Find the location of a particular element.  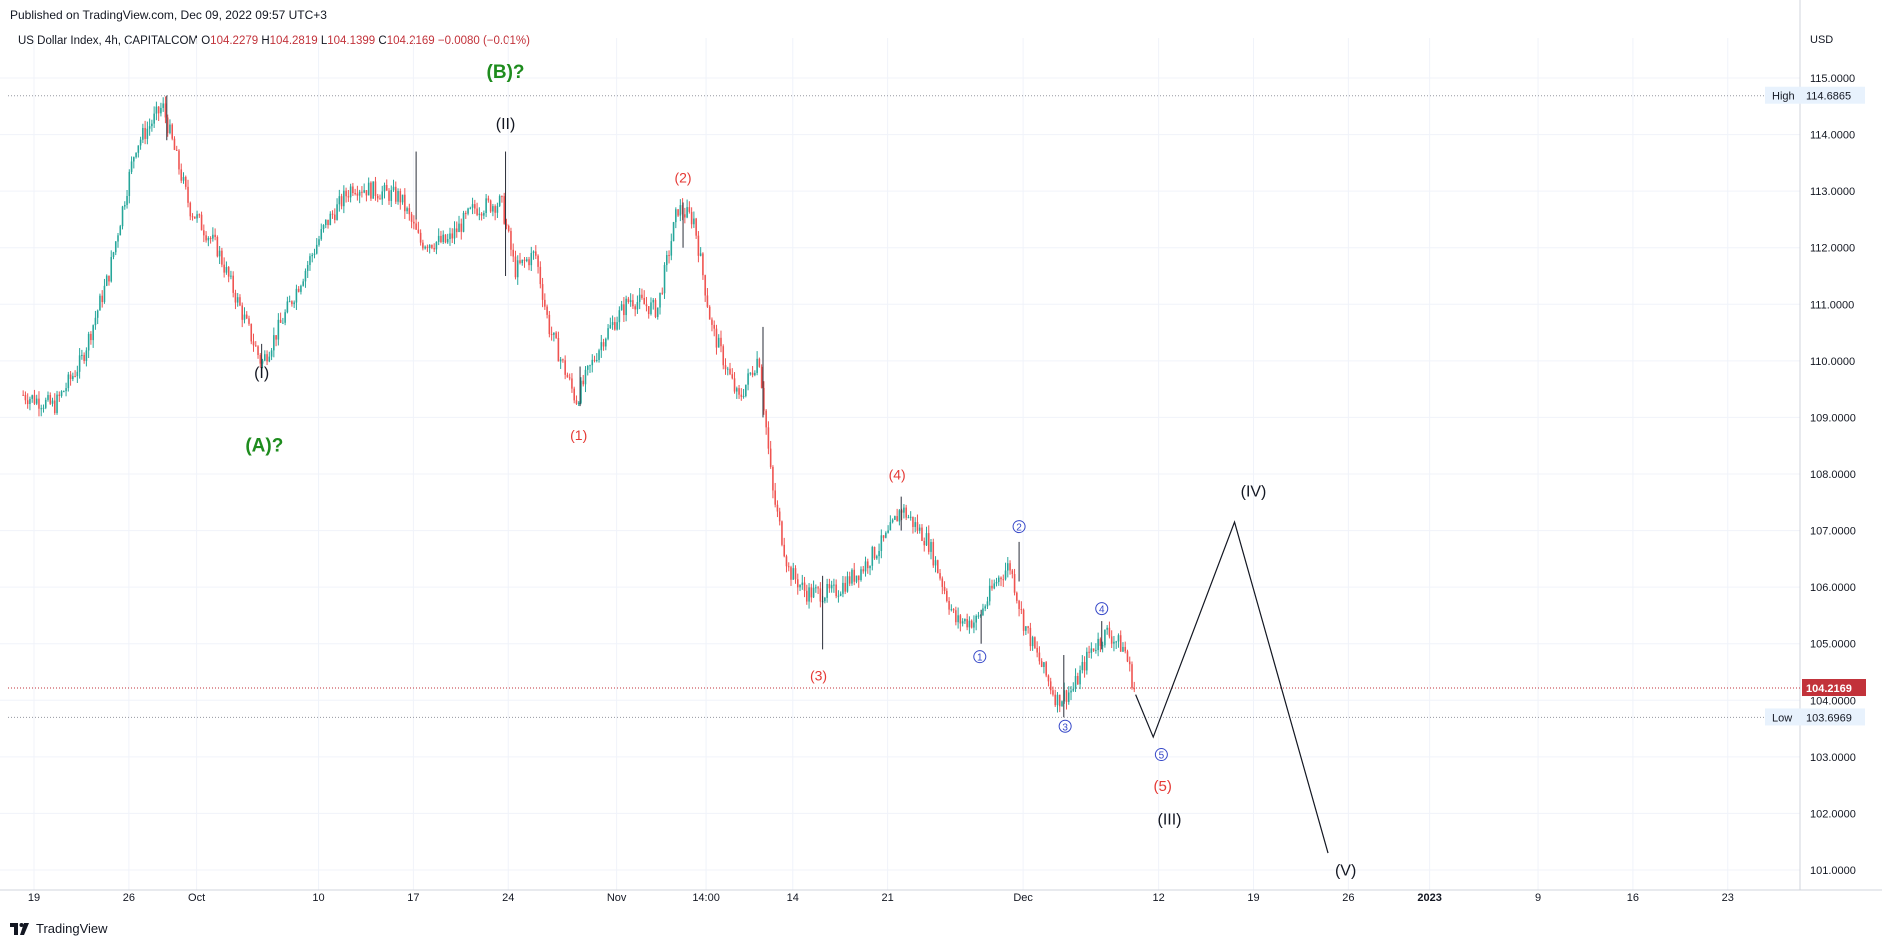

x-tick-label: 14:00 is located at coordinates (706, 898).